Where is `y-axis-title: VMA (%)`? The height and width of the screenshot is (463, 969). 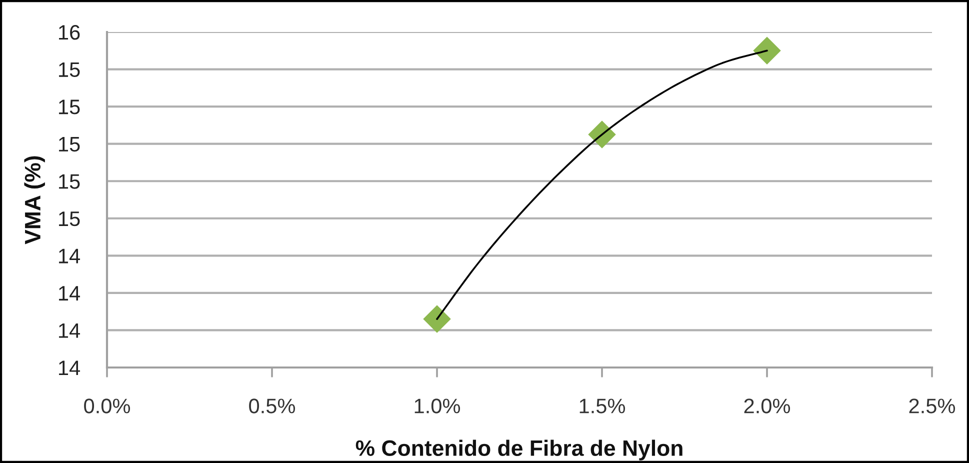 y-axis-title: VMA (%) is located at coordinates (34, 200).